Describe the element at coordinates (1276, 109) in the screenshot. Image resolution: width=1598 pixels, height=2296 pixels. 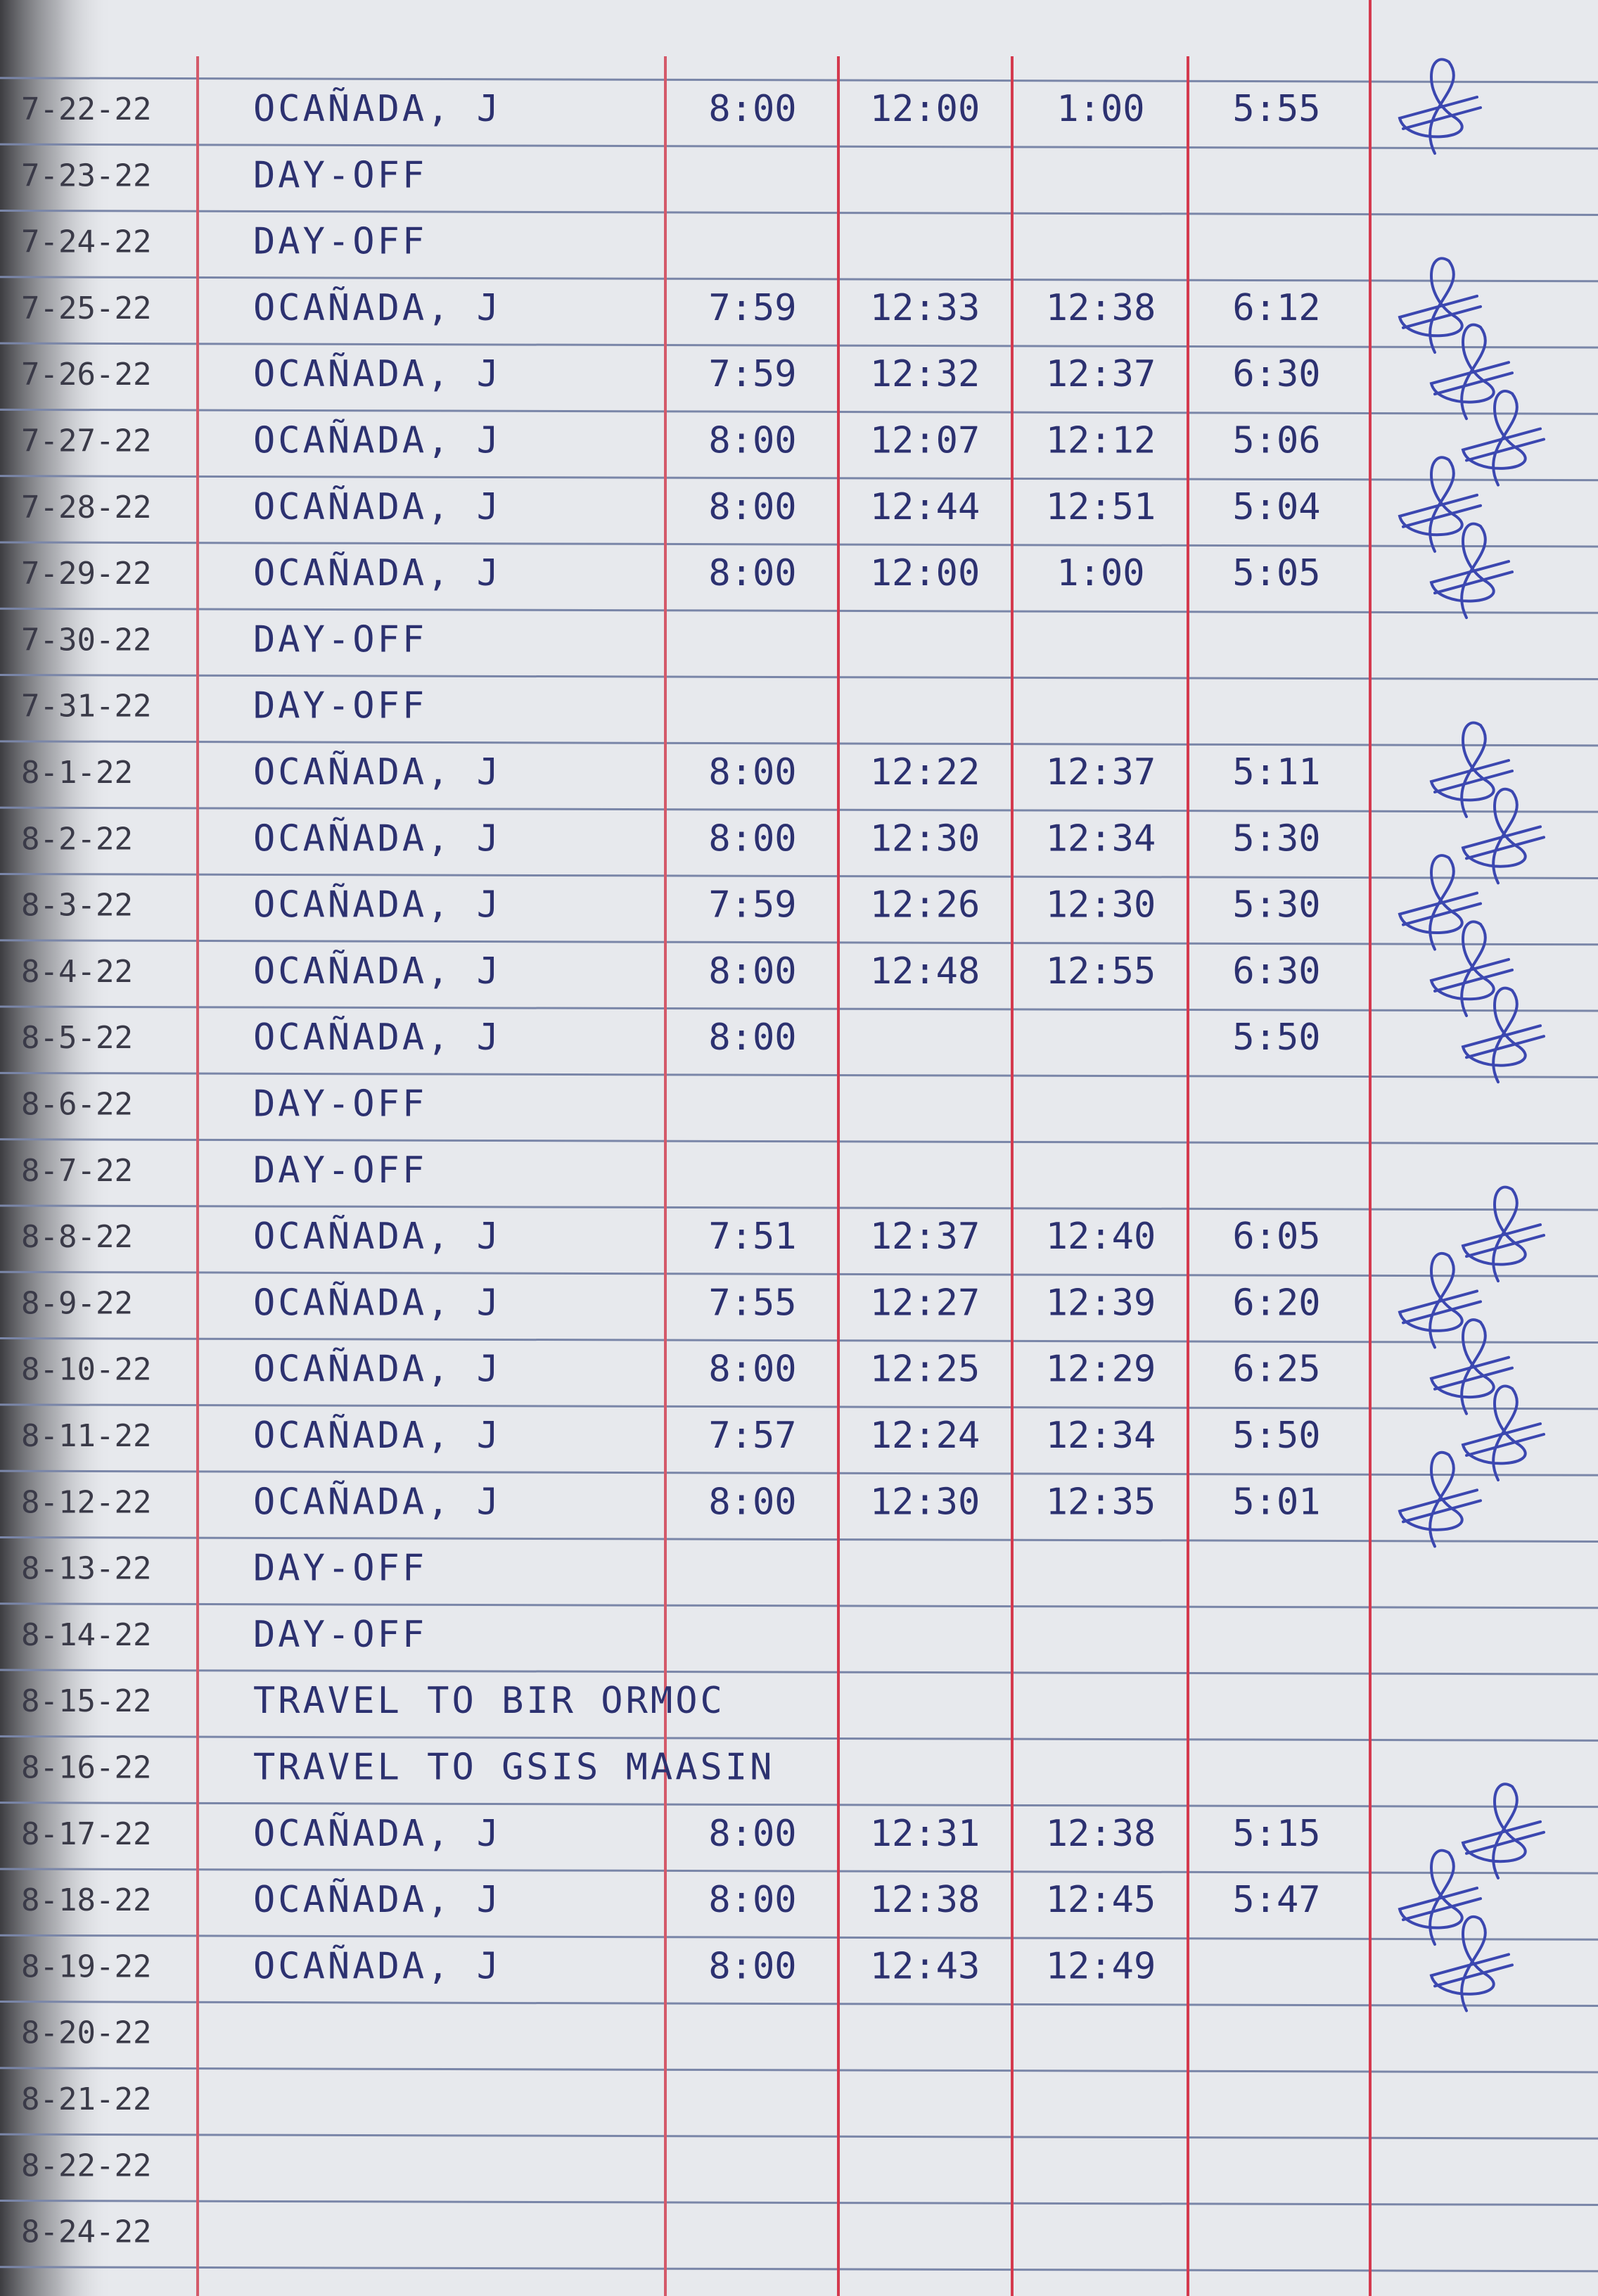
I see `time: 5:55` at that location.